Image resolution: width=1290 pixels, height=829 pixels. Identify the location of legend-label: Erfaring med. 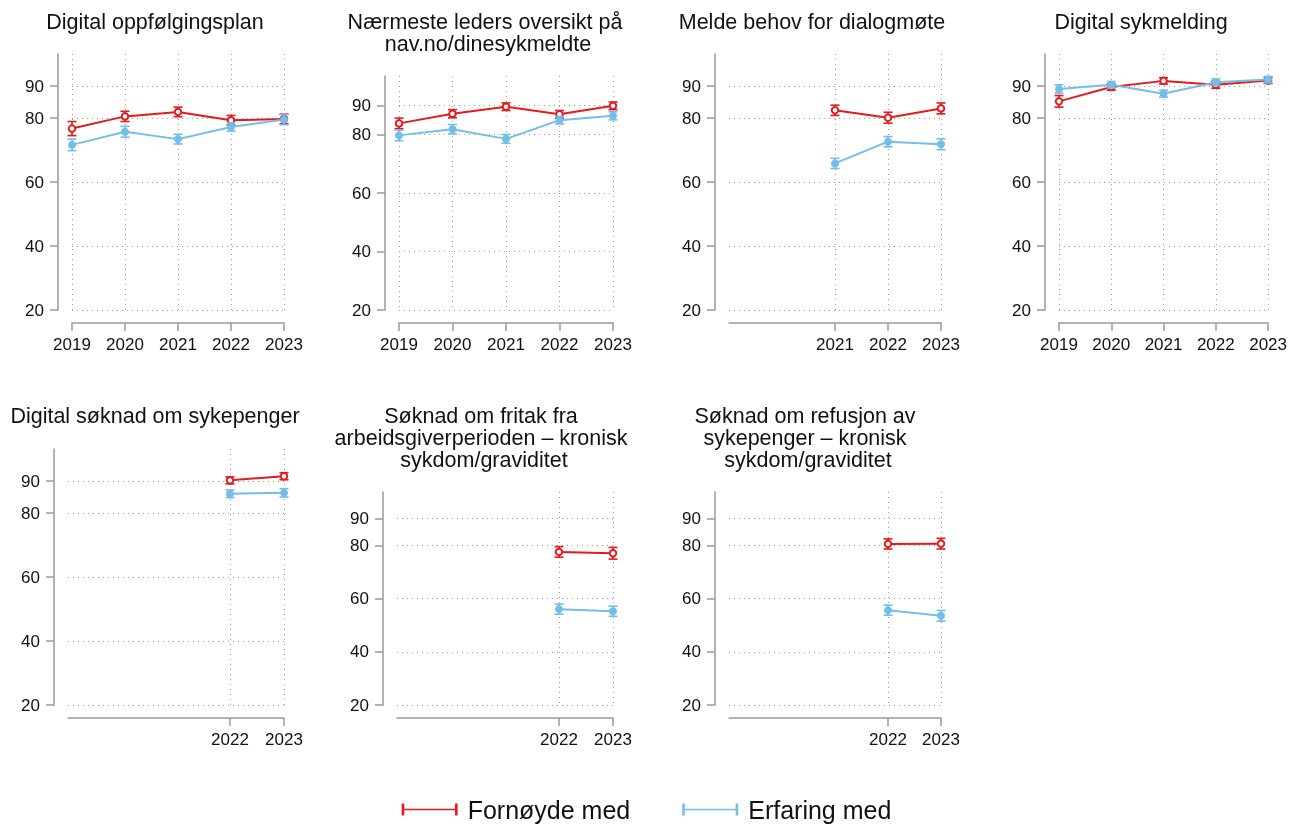
(820, 809).